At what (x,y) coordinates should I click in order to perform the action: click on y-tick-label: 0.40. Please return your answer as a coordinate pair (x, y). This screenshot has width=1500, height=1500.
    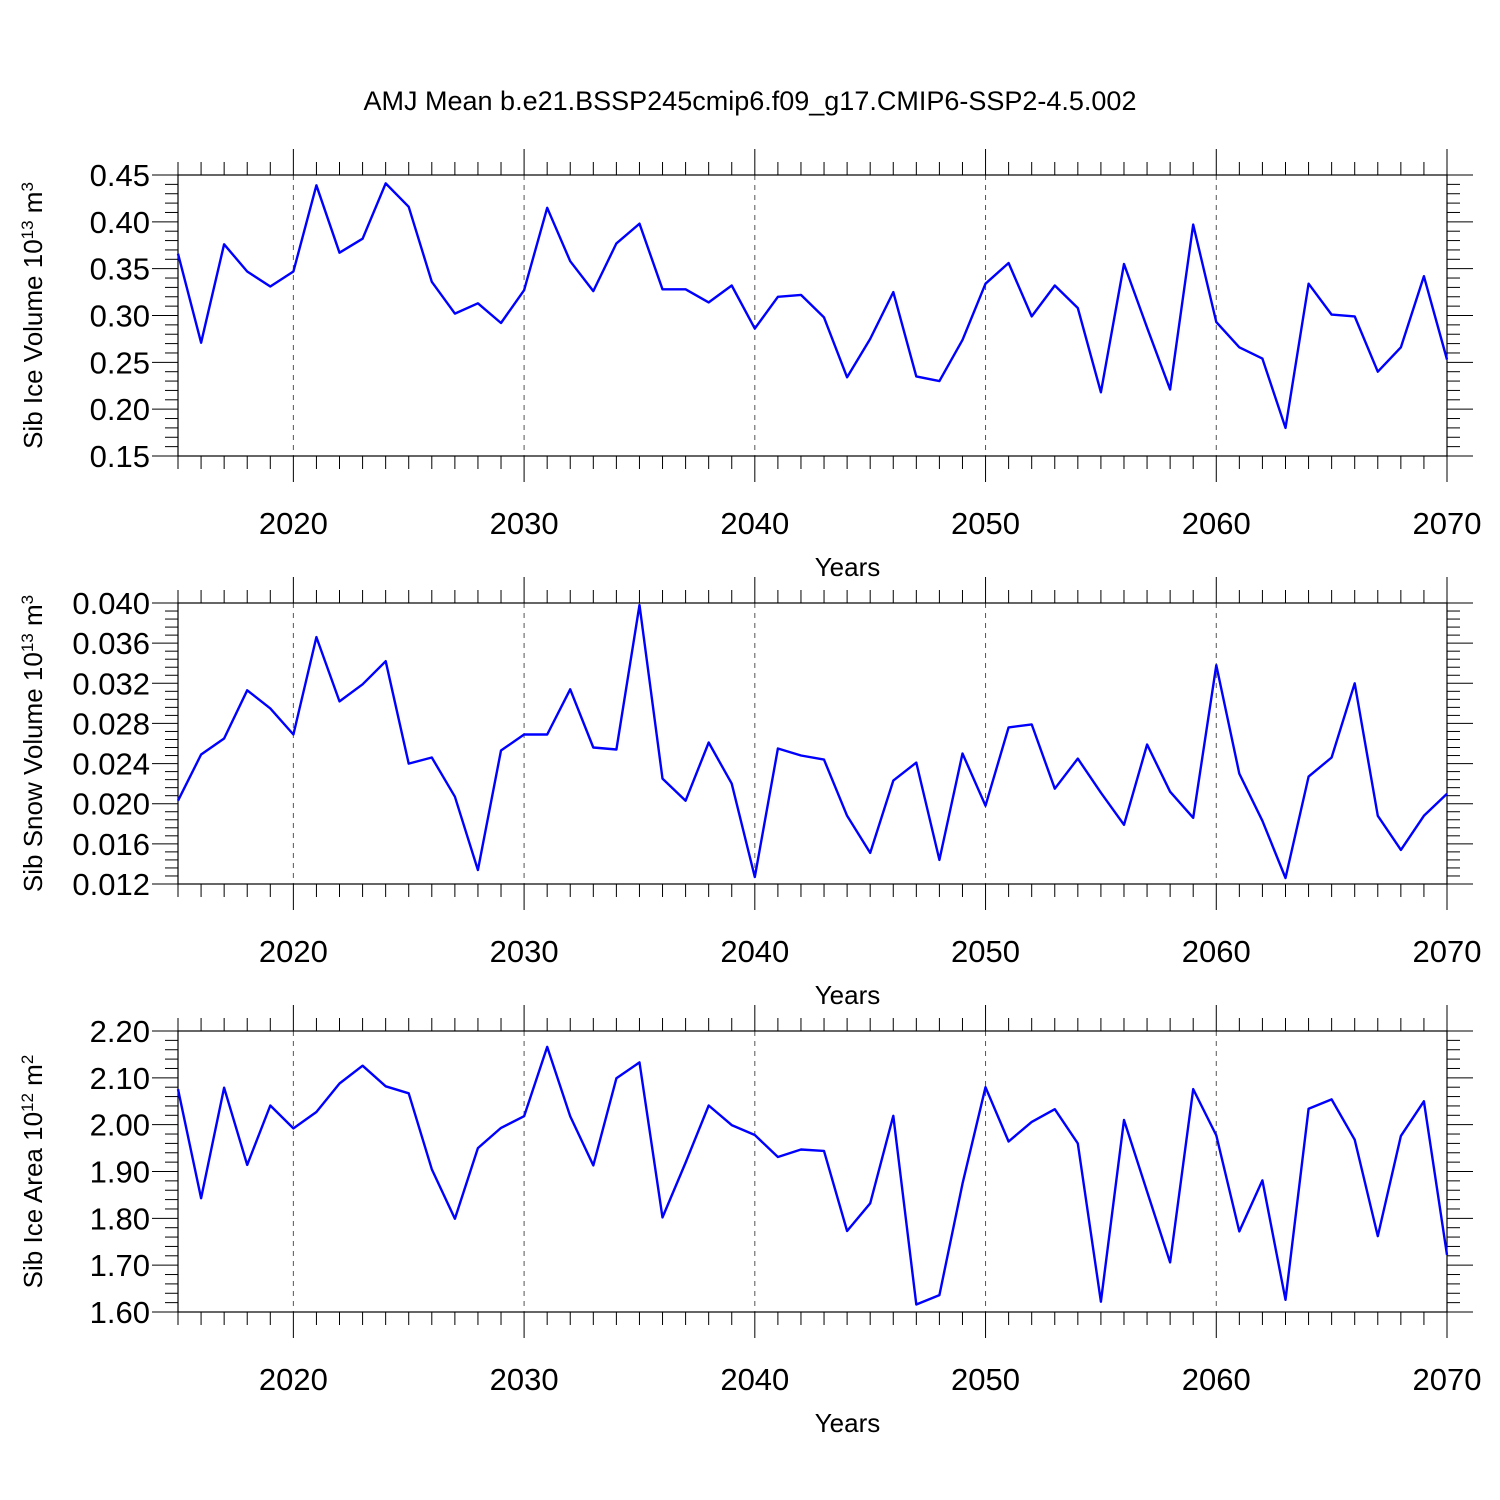
    Looking at the image, I should click on (120, 222).